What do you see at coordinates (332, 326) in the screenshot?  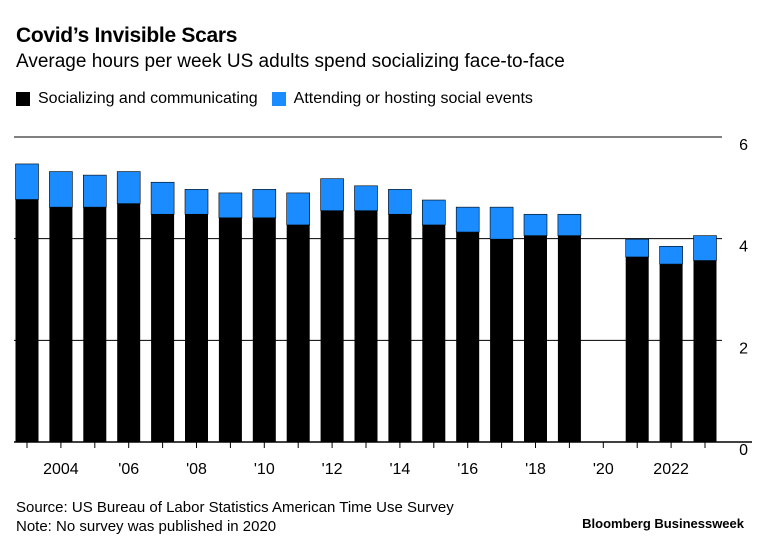 I see `bar-socializing-2012` at bounding box center [332, 326].